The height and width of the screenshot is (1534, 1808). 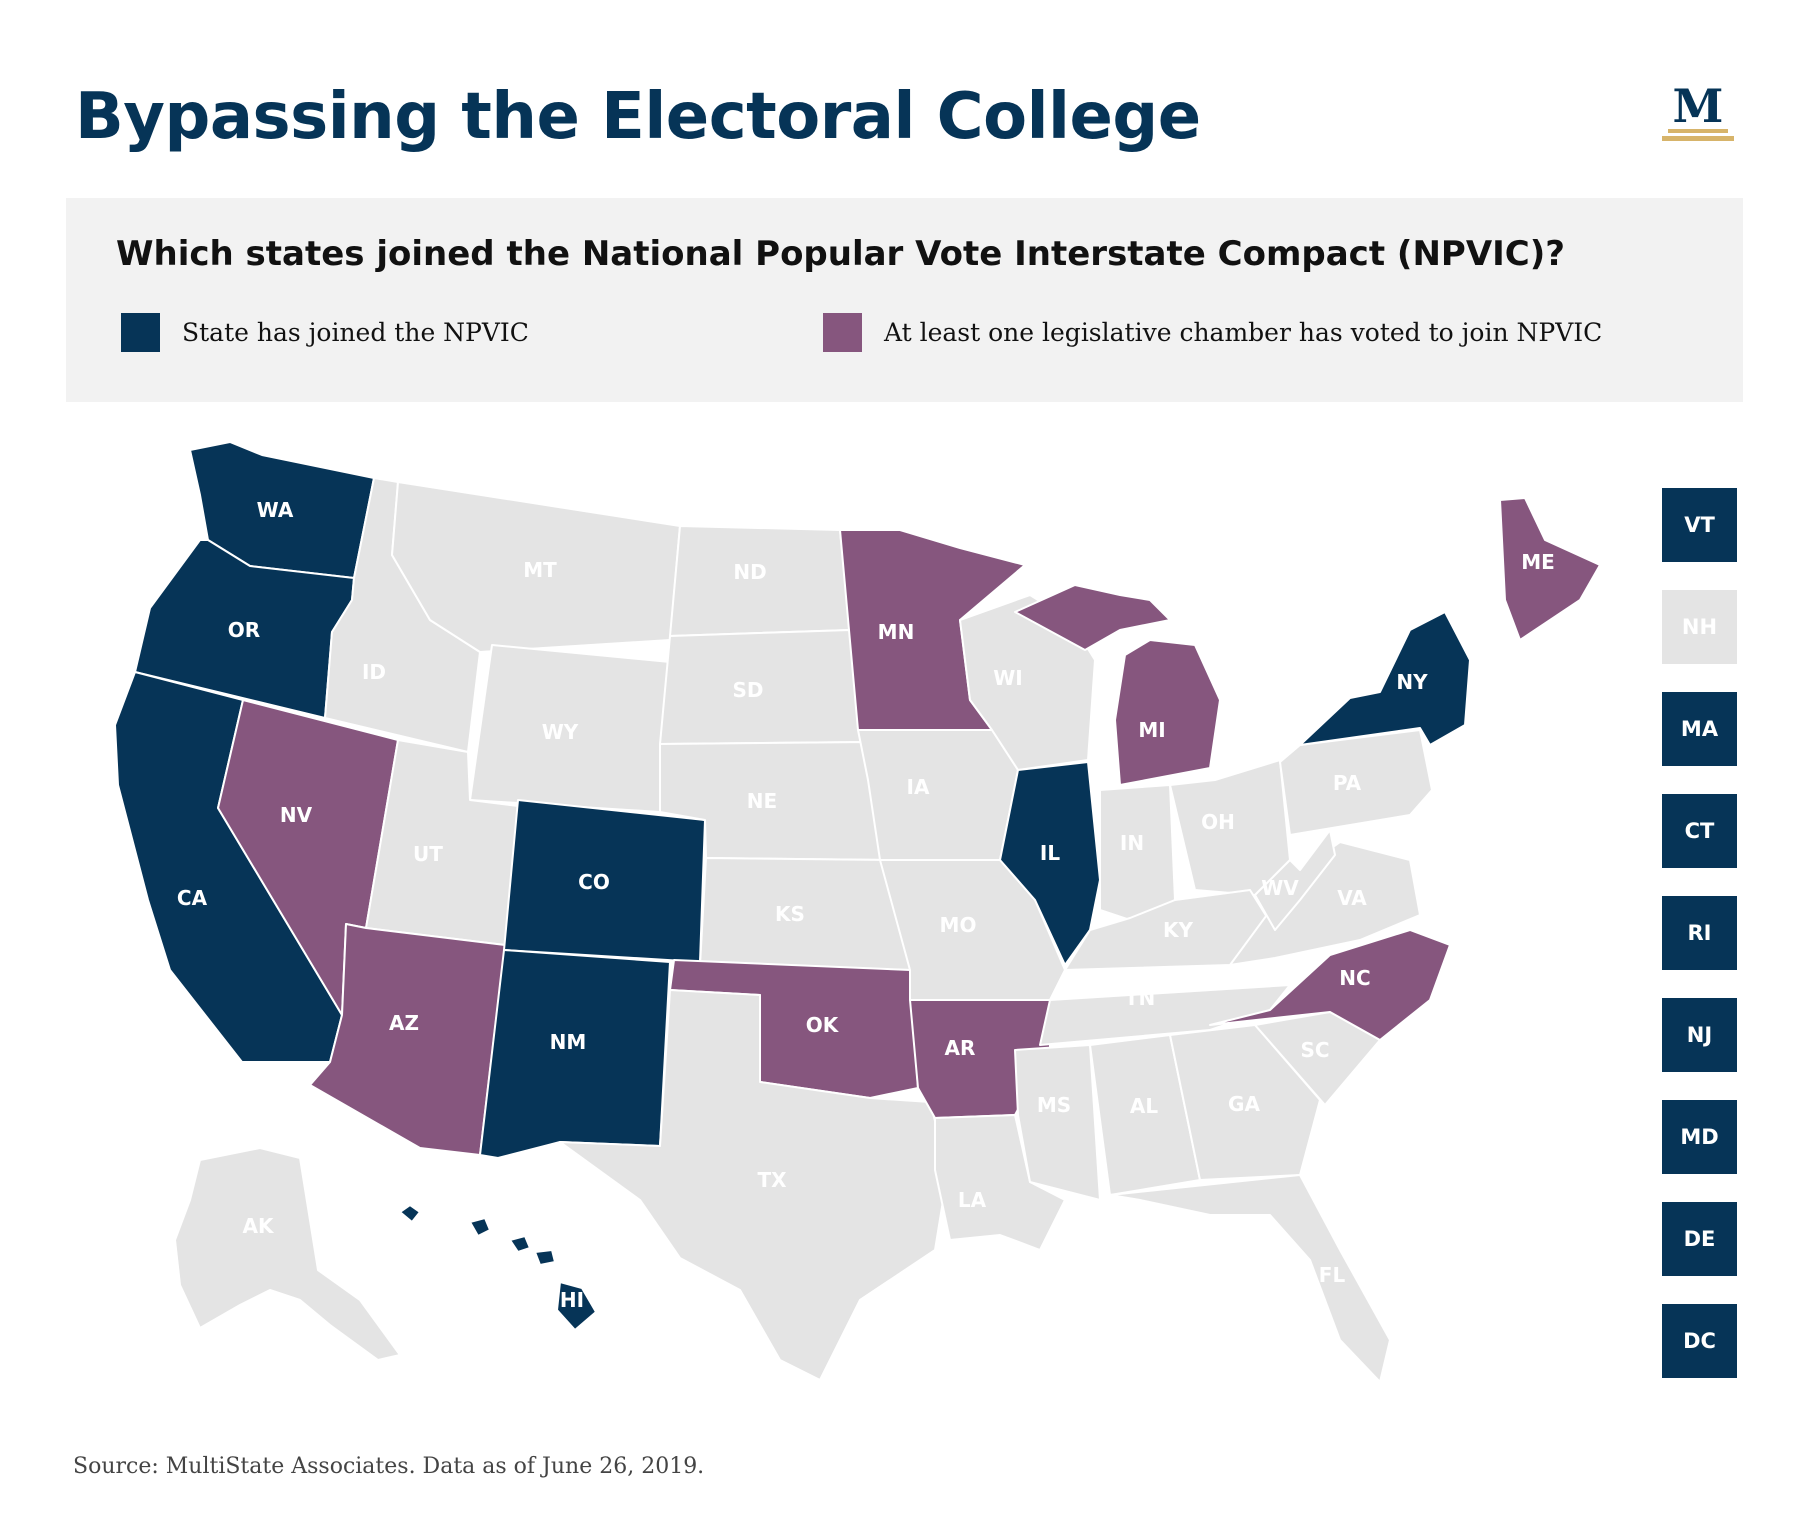 What do you see at coordinates (1314, 1050) in the screenshot?
I see `state-label-sc: SC` at bounding box center [1314, 1050].